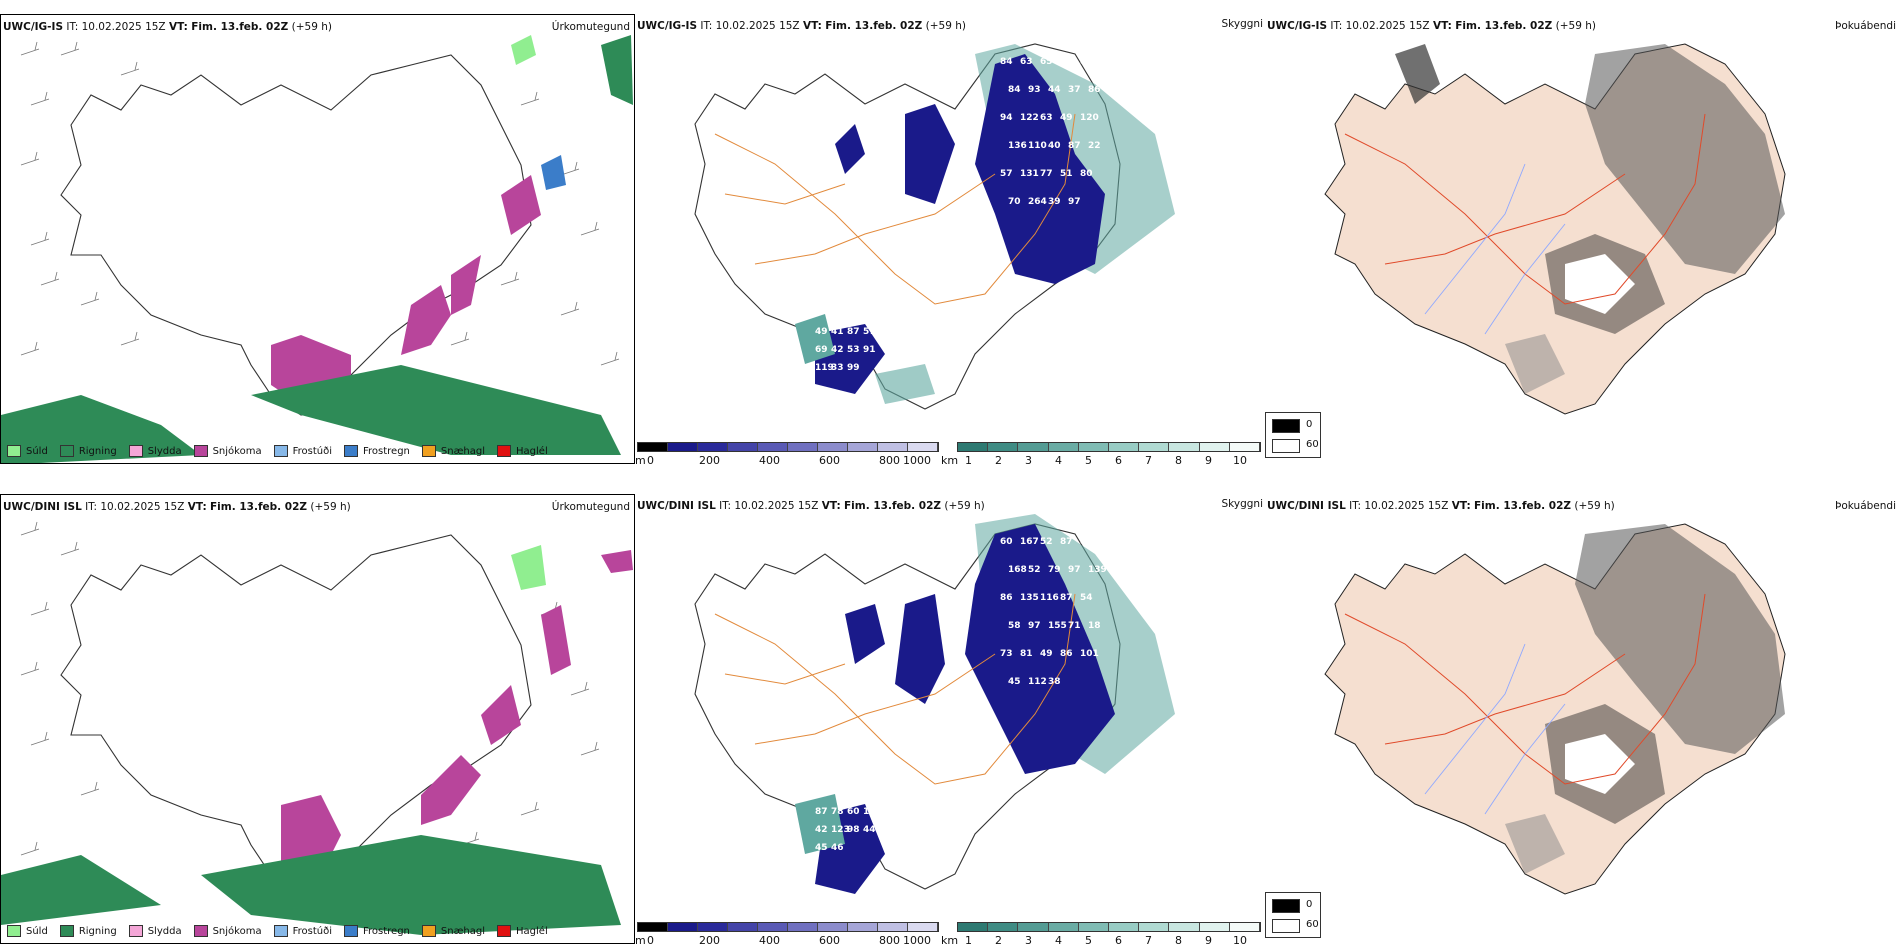 This screenshot has width=1900, height=950. What do you see at coordinates (302, 451) in the screenshot?
I see `legend-item-frostudi: Frostúði` at bounding box center [302, 451].